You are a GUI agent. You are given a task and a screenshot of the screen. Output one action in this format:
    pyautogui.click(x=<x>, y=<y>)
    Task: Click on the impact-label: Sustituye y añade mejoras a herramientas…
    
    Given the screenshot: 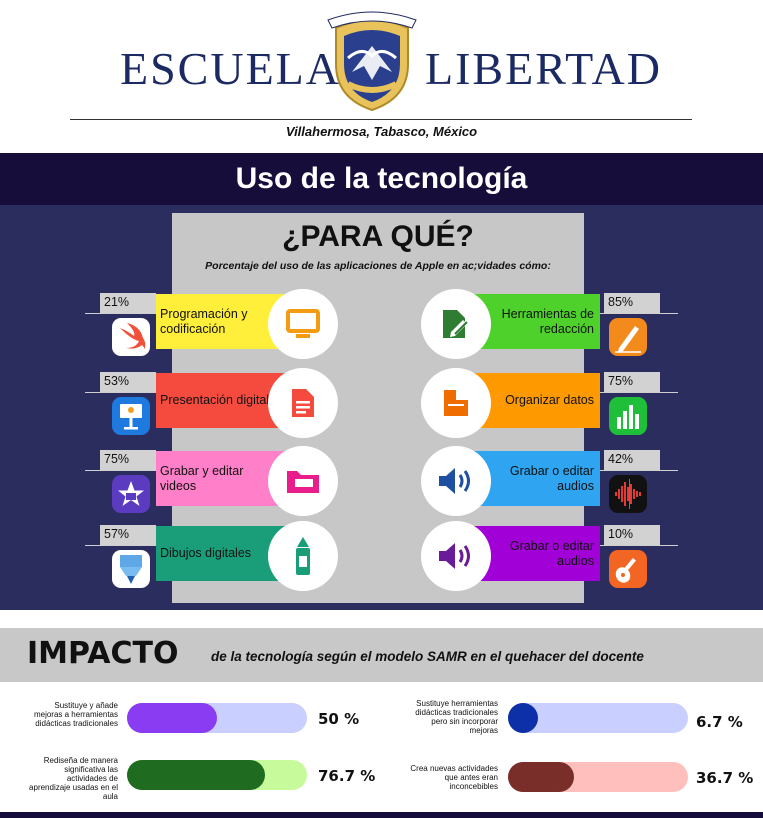 What is the action you would take?
    pyautogui.click(x=75, y=714)
    